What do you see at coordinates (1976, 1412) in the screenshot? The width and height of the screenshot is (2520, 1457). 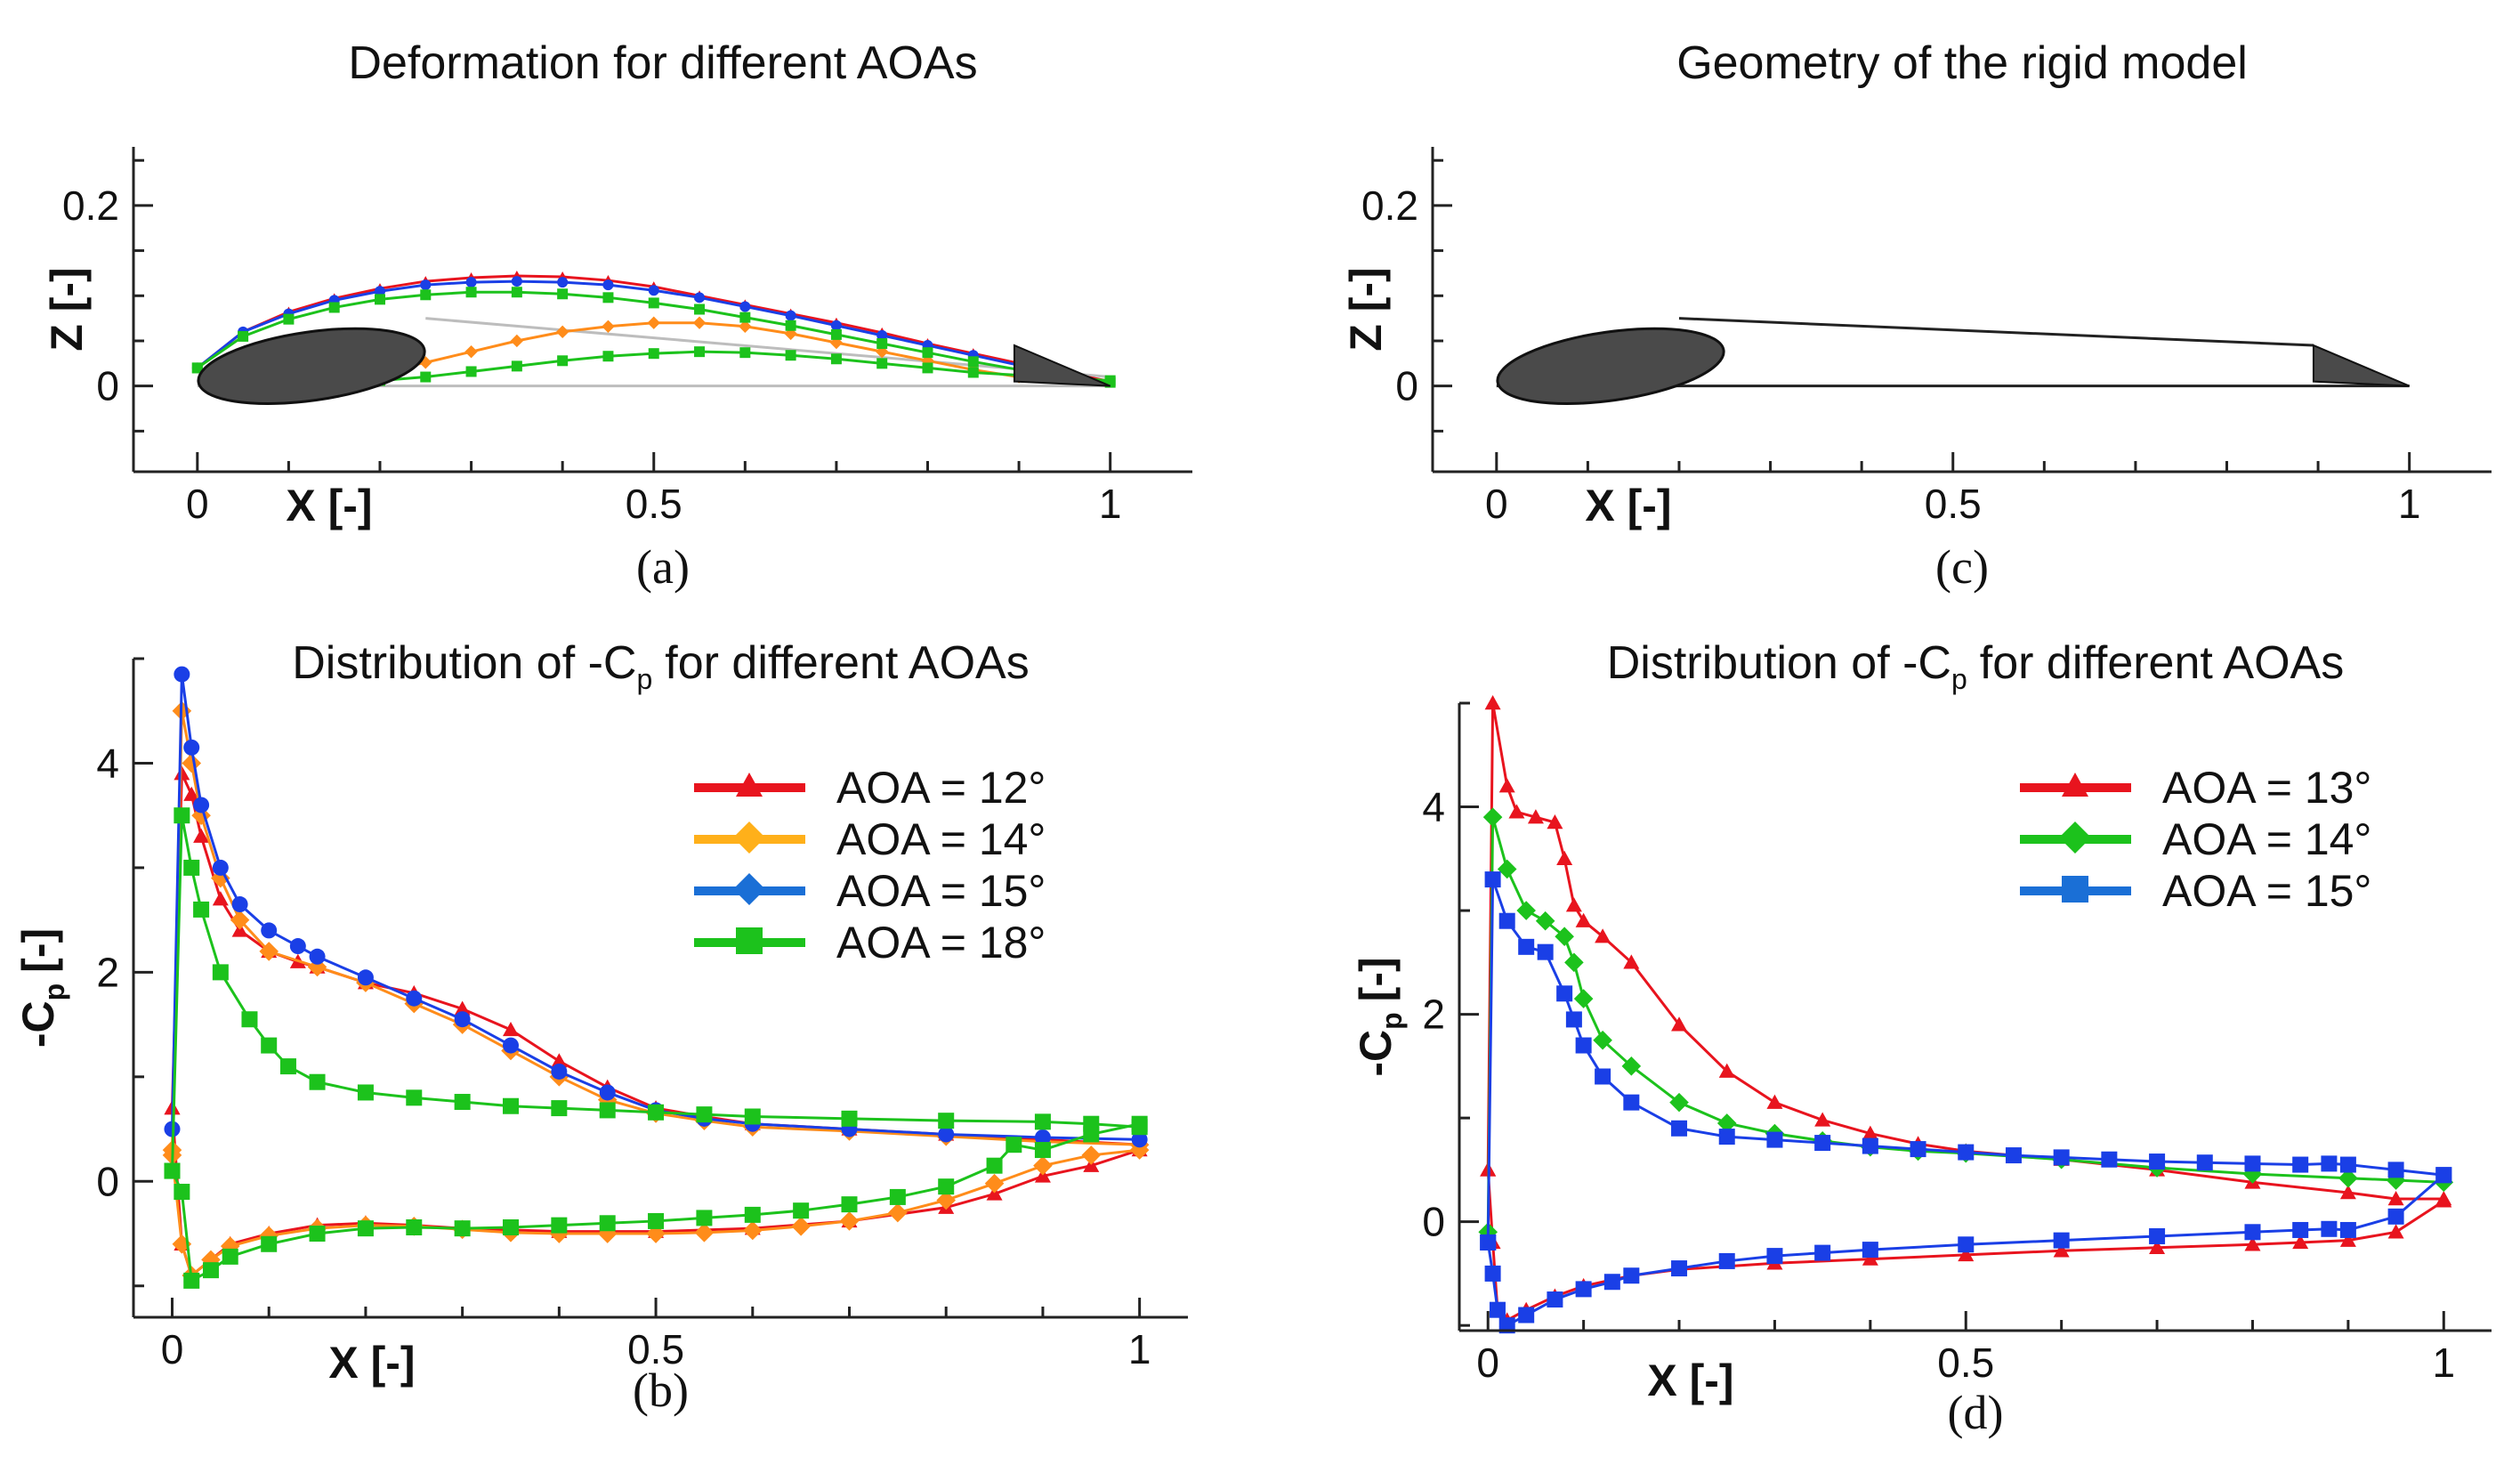 I see `panel-caption: (d)` at bounding box center [1976, 1412].